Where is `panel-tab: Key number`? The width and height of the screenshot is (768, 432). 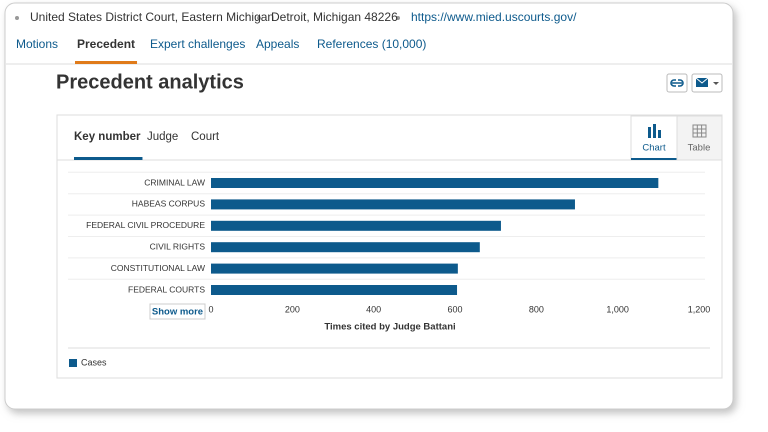 panel-tab: Key number is located at coordinates (107, 137).